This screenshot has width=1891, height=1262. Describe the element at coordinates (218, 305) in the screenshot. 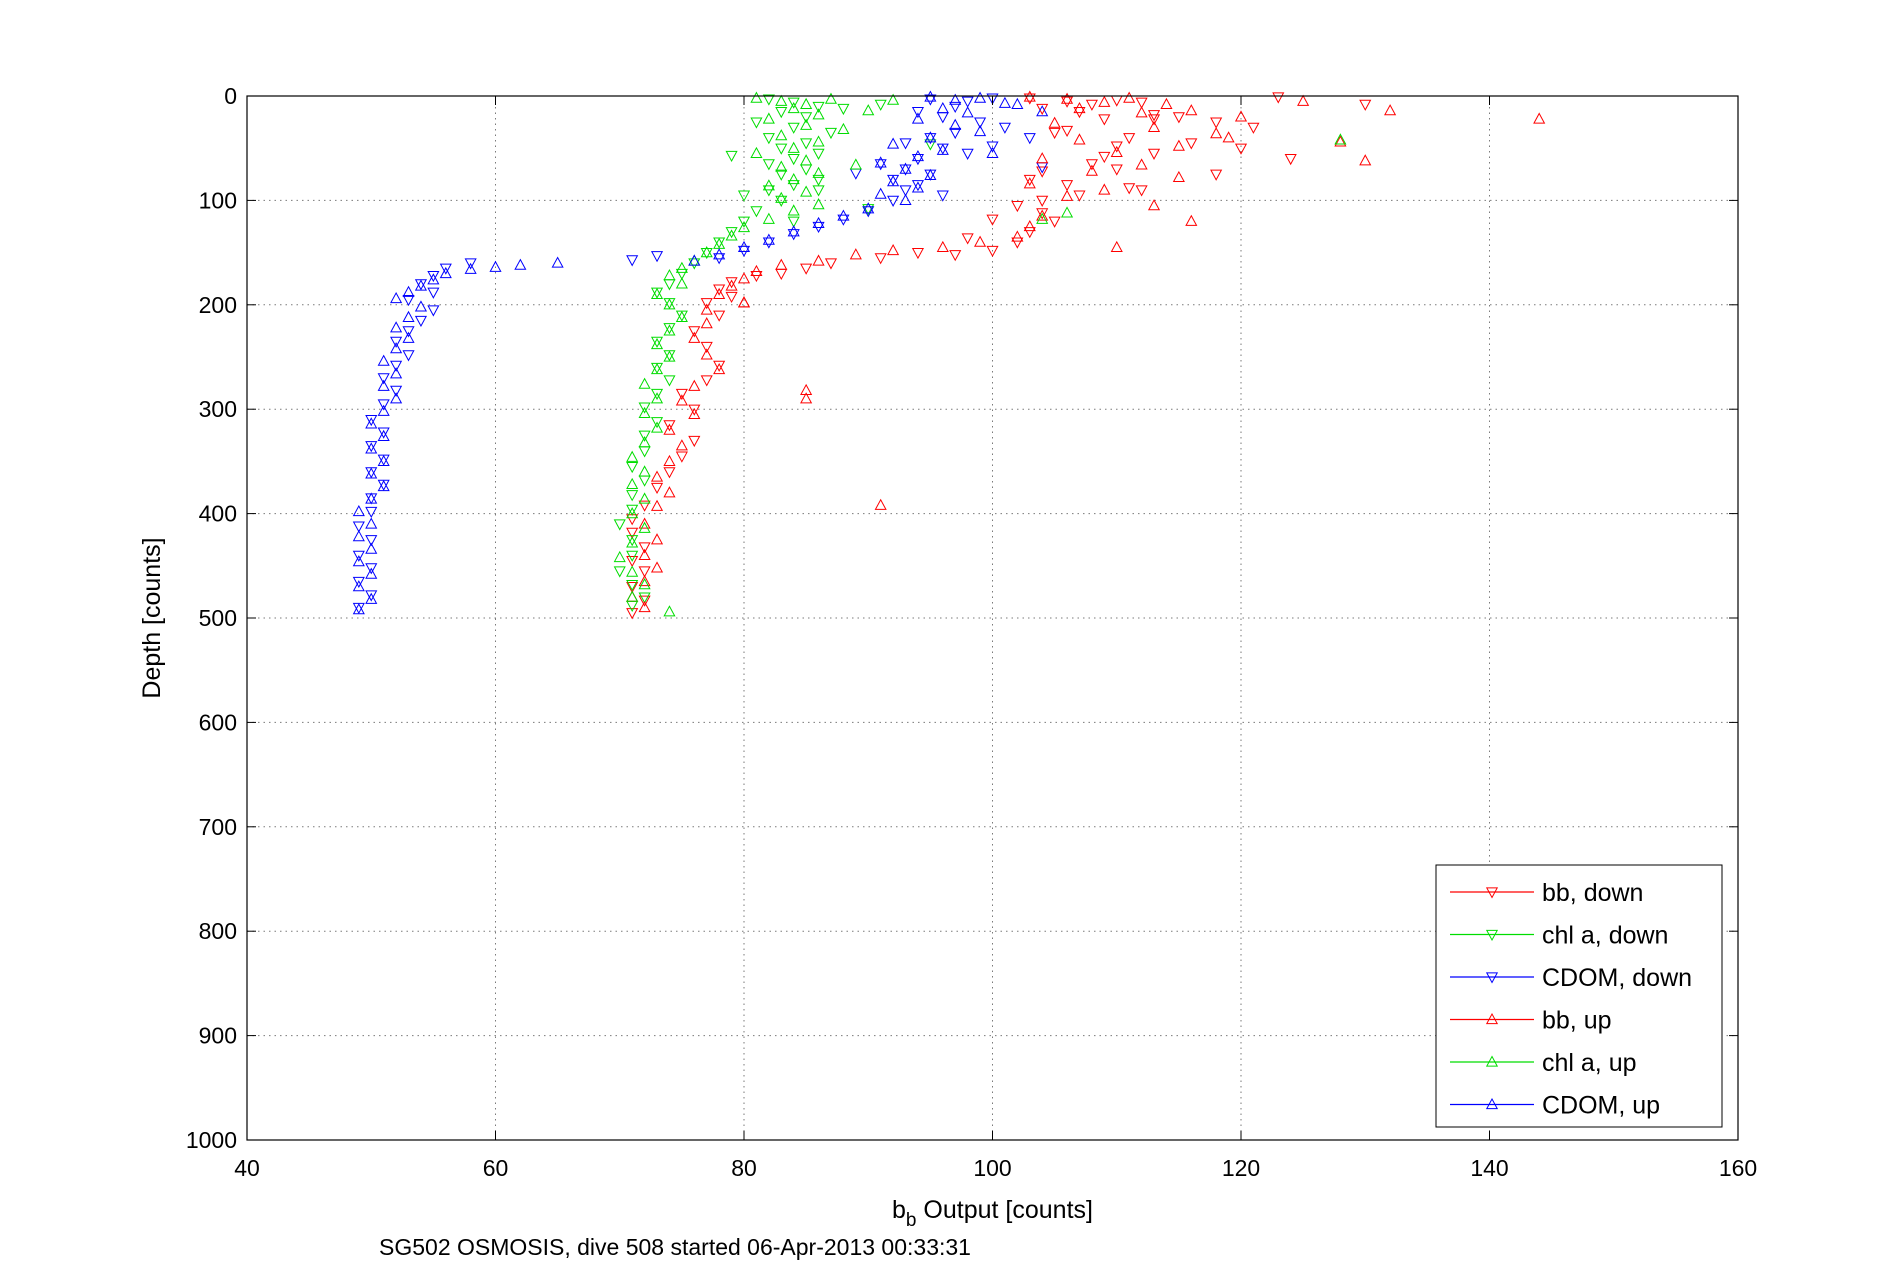

I see `y-tick-label: 200` at that location.